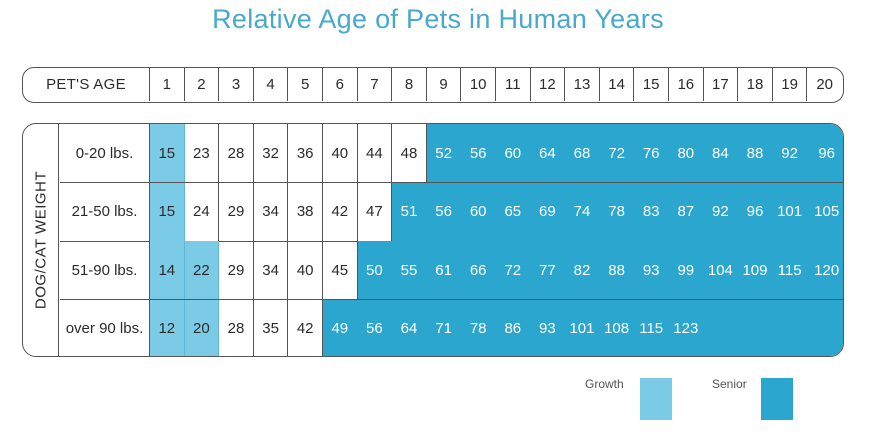 This screenshot has height=440, width=876. I want to click on age-header-cell: 7, so click(375, 84).